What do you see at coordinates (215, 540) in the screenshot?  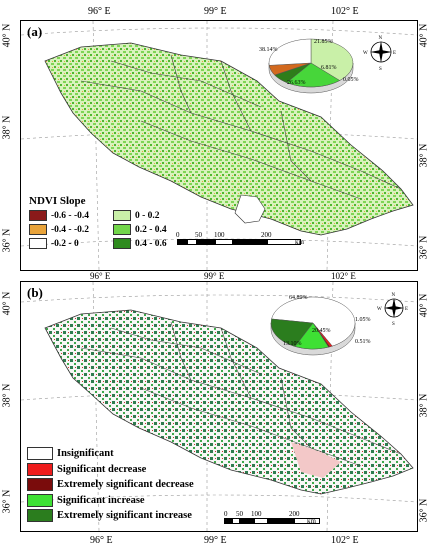 I see `lon-label-bottom-99: 99° E` at bounding box center [215, 540].